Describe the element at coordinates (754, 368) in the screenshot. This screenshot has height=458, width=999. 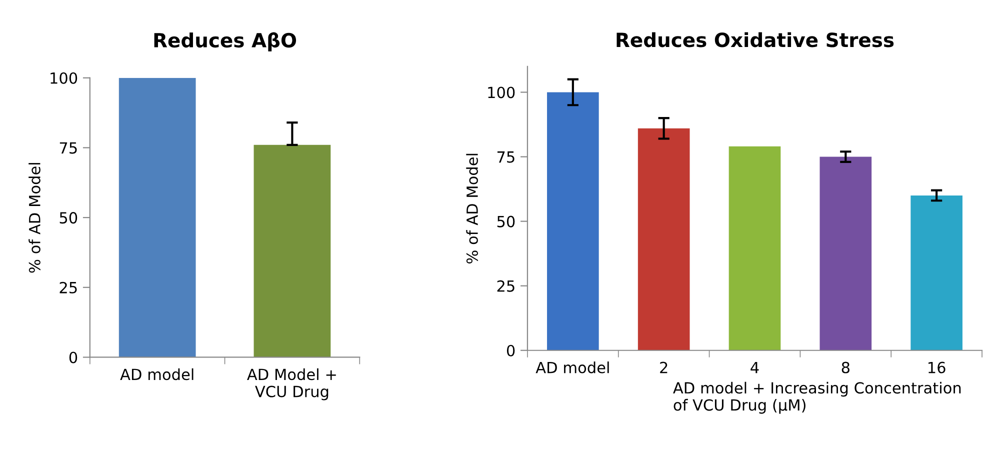
I see `x-tick-label: 4` at that location.